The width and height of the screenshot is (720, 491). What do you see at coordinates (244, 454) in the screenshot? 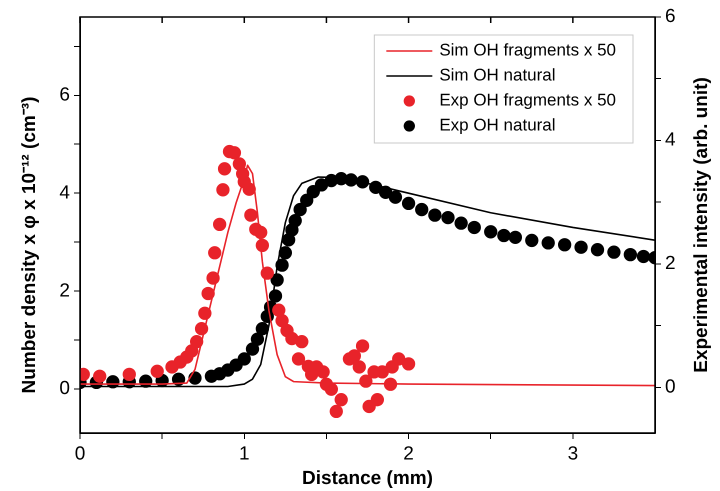
I see `x-tick-label: 1` at bounding box center [244, 454].